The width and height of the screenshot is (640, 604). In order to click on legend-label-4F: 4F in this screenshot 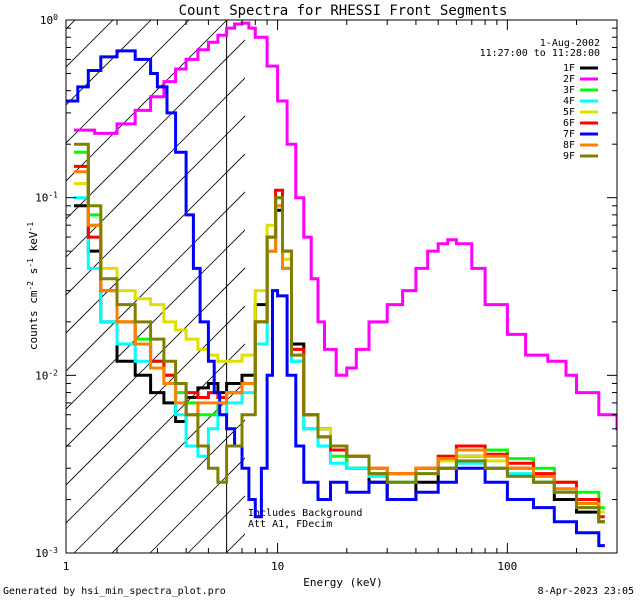, I will do `click(569, 101)`.